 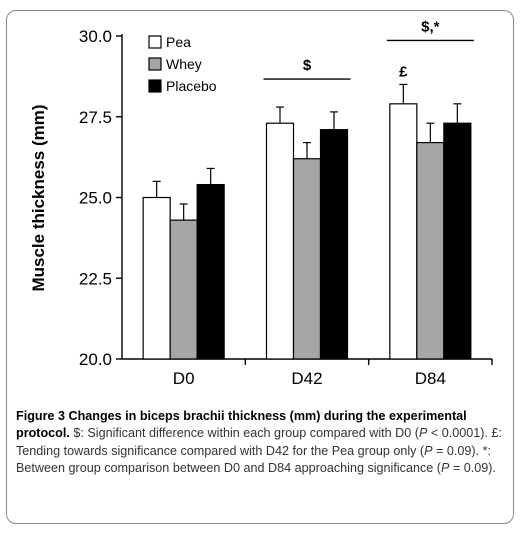 What do you see at coordinates (38, 197) in the screenshot?
I see `y-axis-label: Muscle thickness (mm)` at bounding box center [38, 197].